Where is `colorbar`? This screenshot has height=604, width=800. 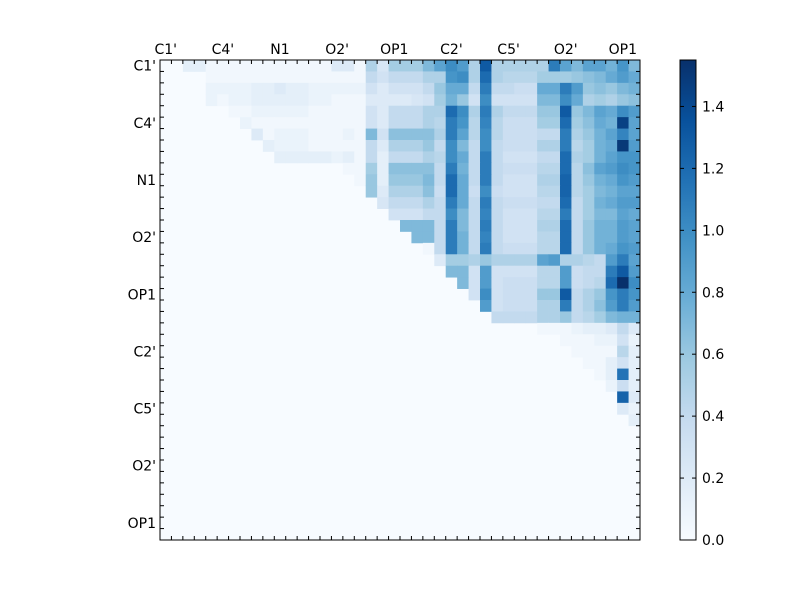
colorbar is located at coordinates (688, 300).